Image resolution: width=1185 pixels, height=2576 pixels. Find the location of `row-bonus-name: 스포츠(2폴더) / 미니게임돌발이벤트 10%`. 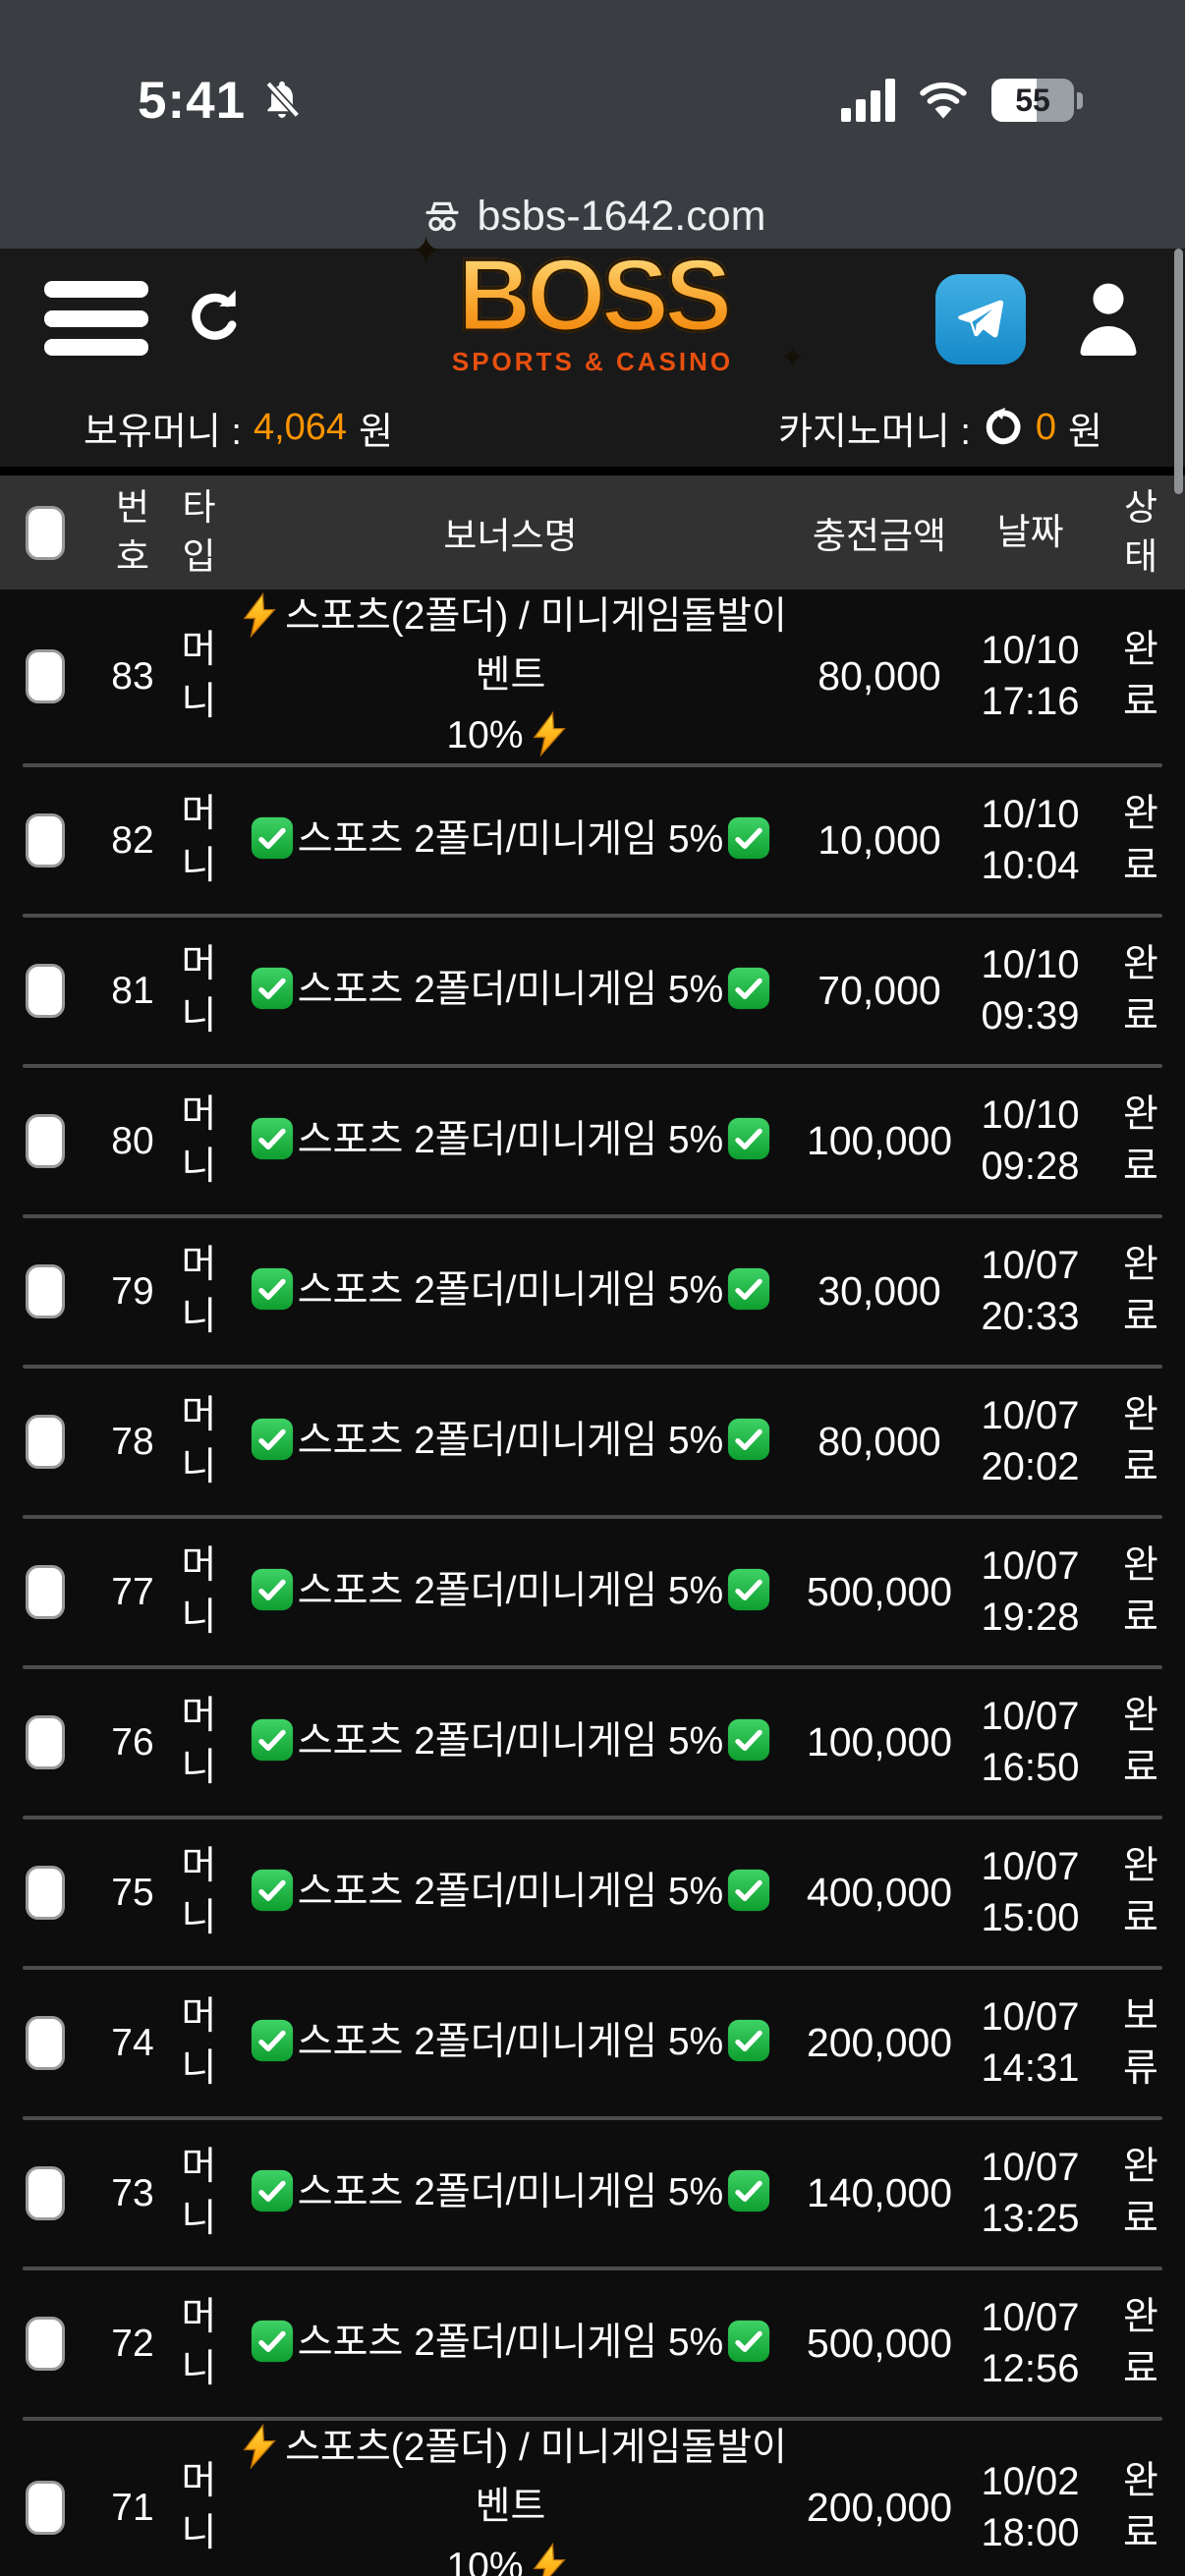

row-bonus-name: 스포츠(2폴더) / 미니게임돌발이벤트 10% is located at coordinates (511, 2497).